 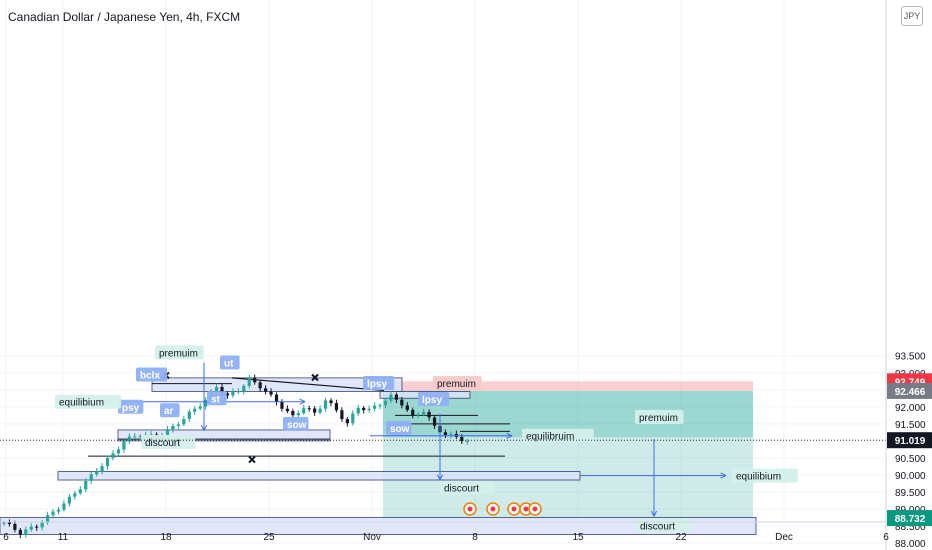 What do you see at coordinates (372, 537) in the screenshot?
I see `time-tick-label: Nov` at bounding box center [372, 537].